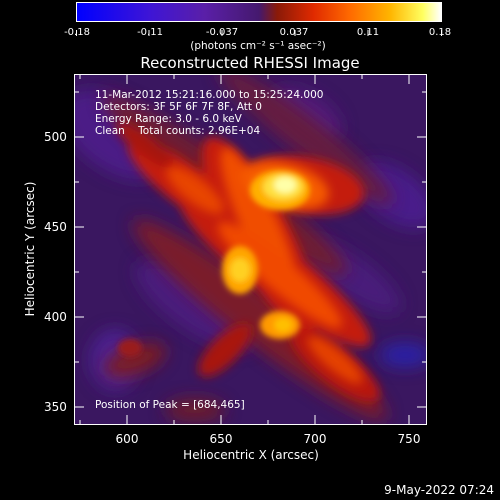 The image size is (500, 500). I want to click on info-time-range: 11-Mar-2012 15:21:16.000 to 15:25:24.000, so click(209, 95).